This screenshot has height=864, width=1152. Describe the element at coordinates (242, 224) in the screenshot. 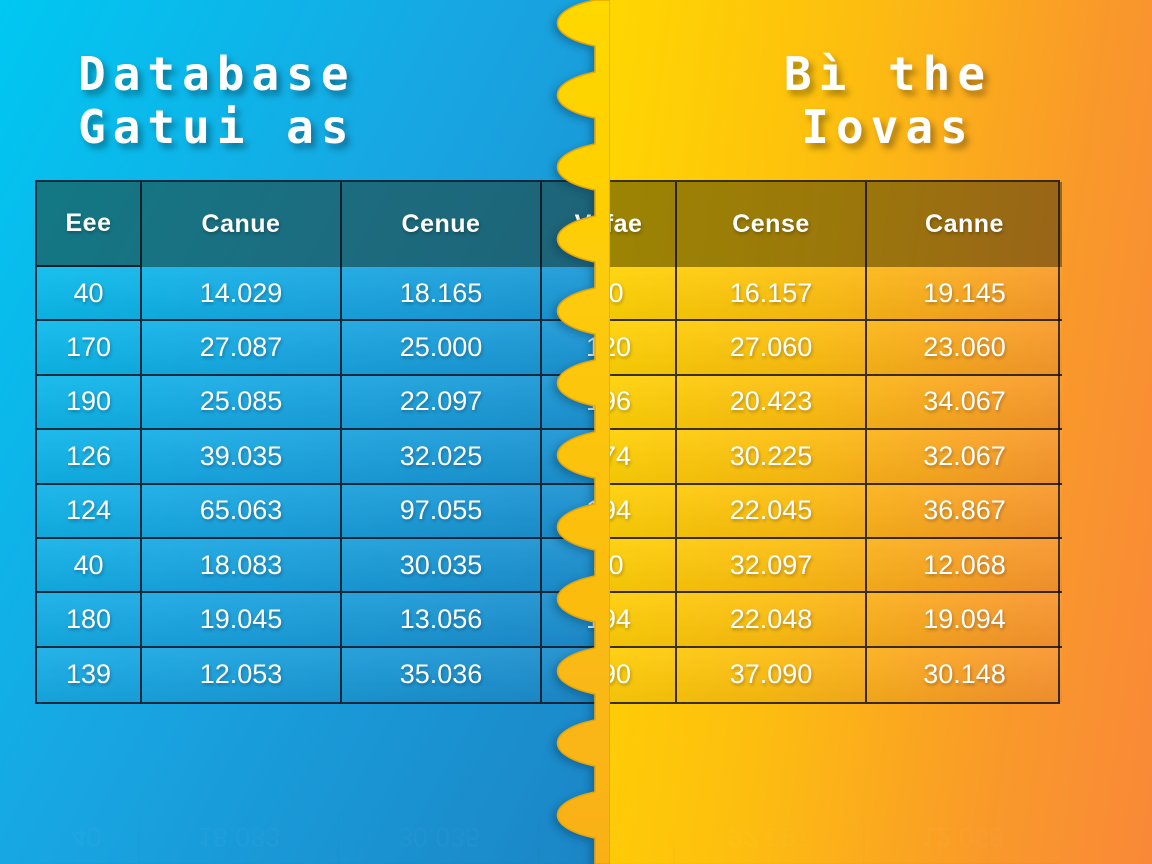

I see `column-header-canue: Canue` at that location.